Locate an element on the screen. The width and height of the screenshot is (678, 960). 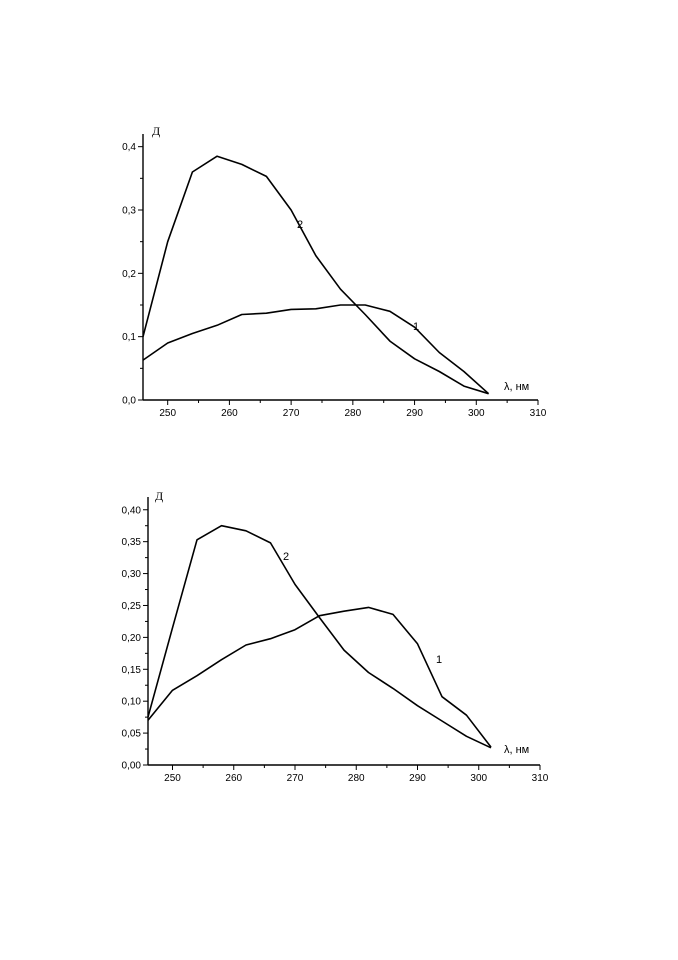
y-tick-label: 0,2 is located at coordinates (129, 274).